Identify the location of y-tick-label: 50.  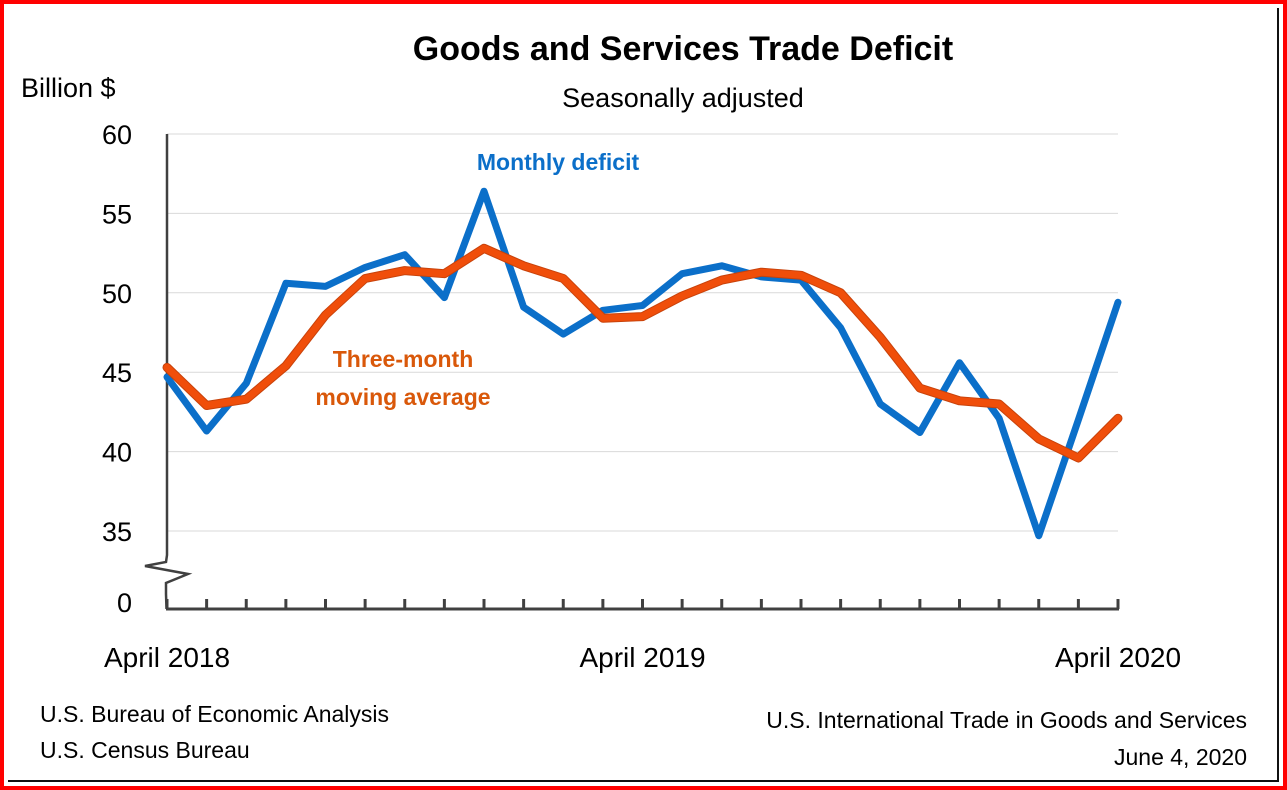
(117, 294).